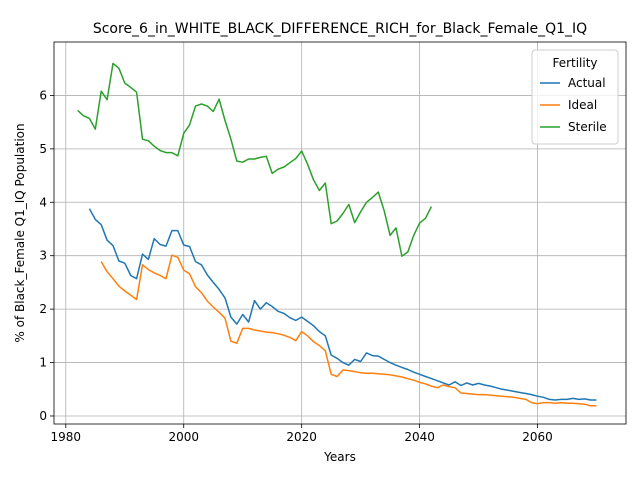 The width and height of the screenshot is (640, 480). I want to click on y-tick-label: 6, so click(43, 95).